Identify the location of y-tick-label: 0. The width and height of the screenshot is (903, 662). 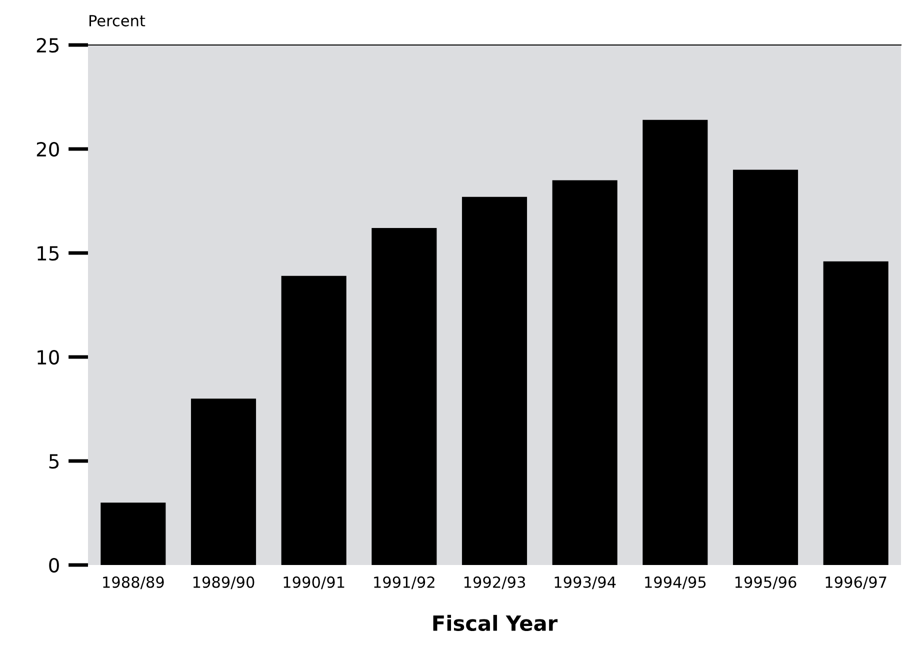
(54, 565).